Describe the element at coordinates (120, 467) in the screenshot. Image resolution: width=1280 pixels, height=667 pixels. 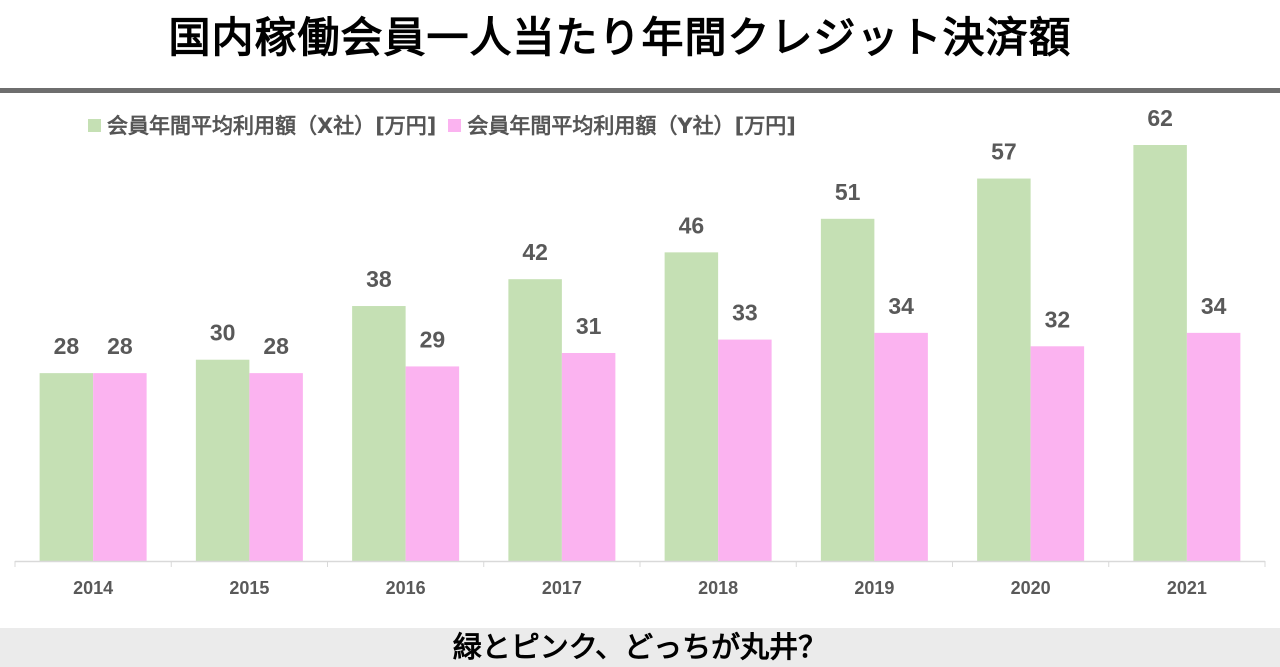
I see `bar-y-2014` at that location.